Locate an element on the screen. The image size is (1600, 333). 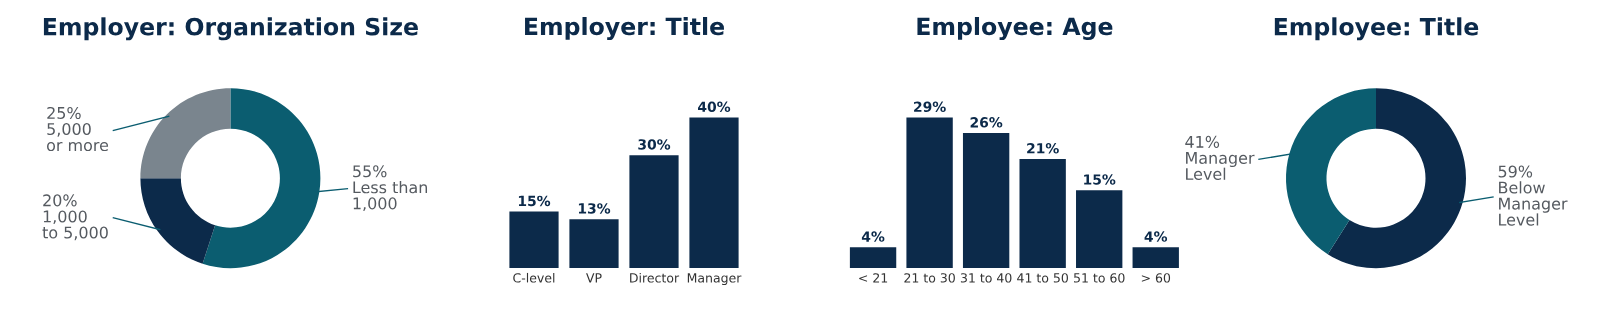
data-label: 59% is located at coordinates (1515, 171).